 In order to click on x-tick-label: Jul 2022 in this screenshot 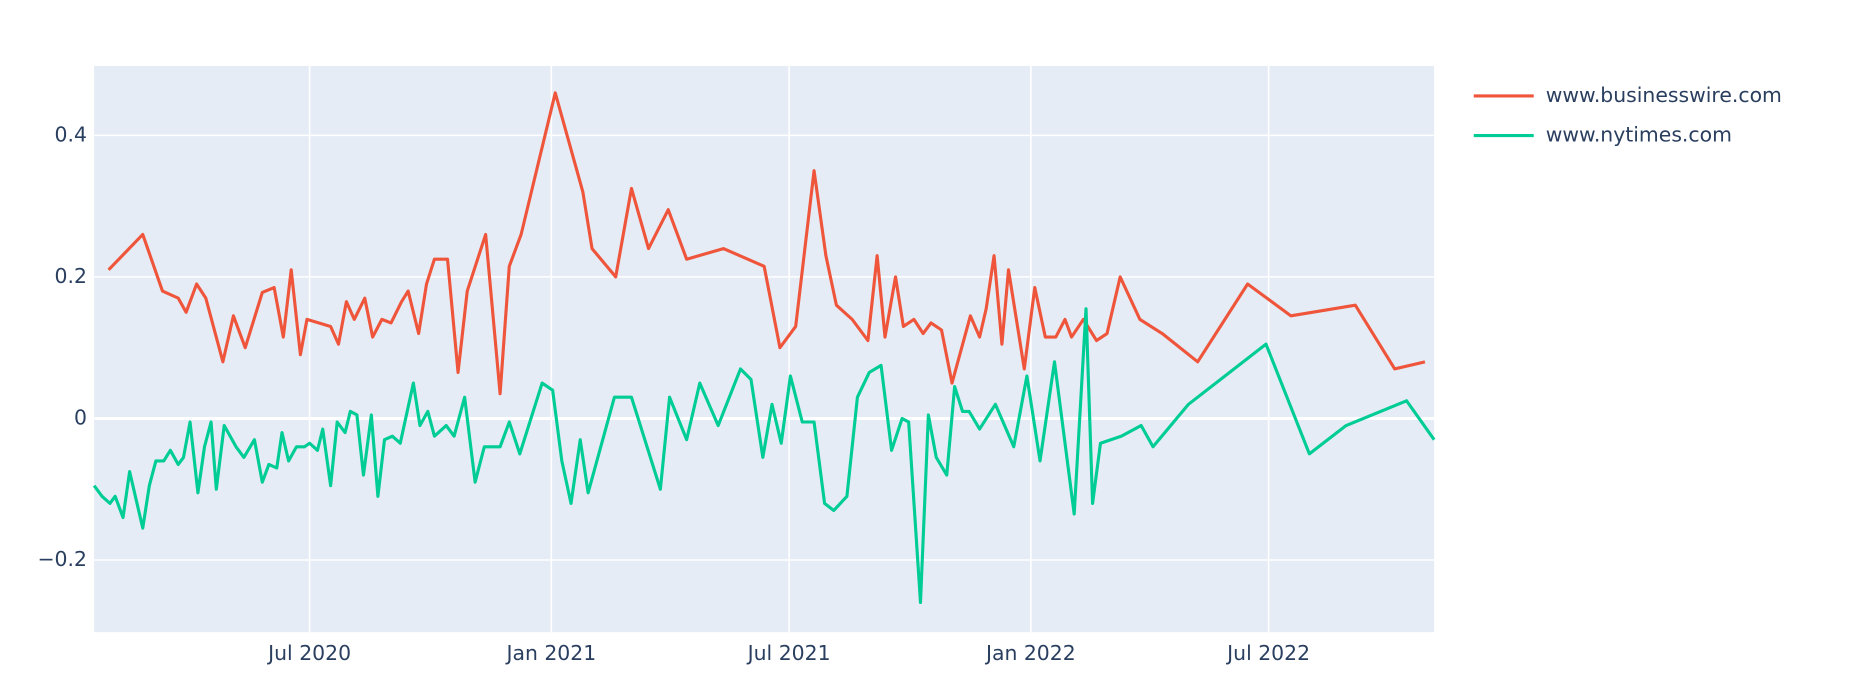, I will do `click(1267, 653)`.